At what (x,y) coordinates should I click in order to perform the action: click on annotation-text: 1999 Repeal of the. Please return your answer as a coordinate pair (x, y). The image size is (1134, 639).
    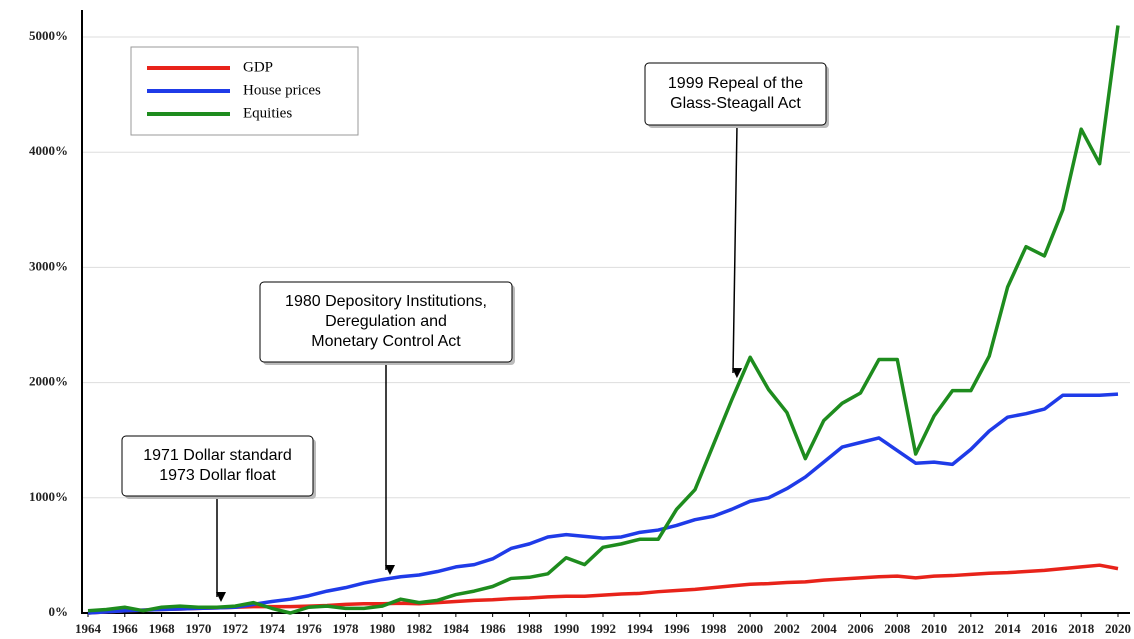
    Looking at the image, I should click on (735, 83).